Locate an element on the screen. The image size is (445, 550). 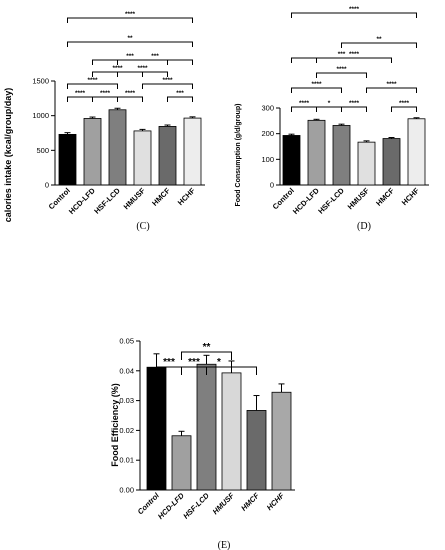
y-tick-label: 200 is located at coordinates (267, 133).